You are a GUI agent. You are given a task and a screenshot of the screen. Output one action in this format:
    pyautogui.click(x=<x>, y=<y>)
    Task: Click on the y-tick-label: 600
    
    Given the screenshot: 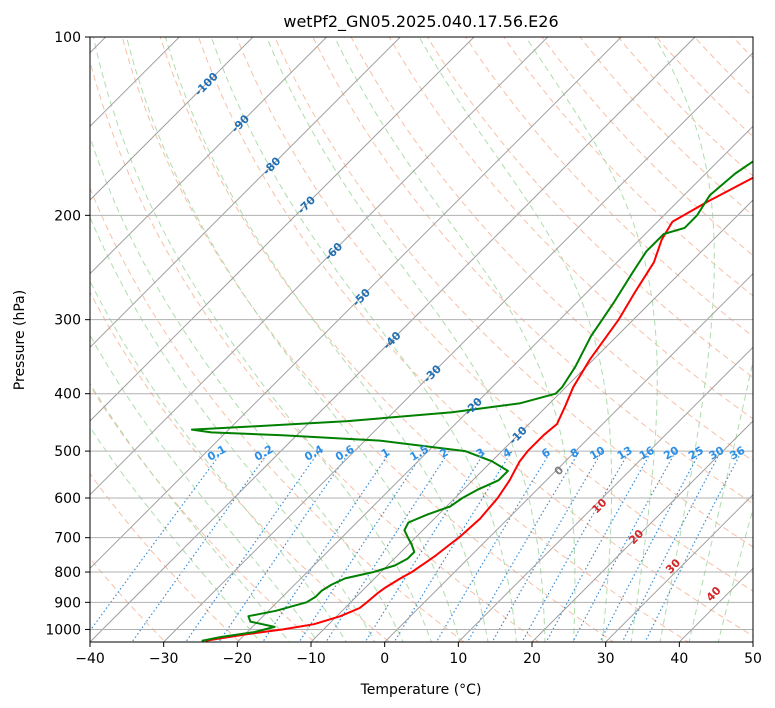 What is the action you would take?
    pyautogui.click(x=67, y=499)
    